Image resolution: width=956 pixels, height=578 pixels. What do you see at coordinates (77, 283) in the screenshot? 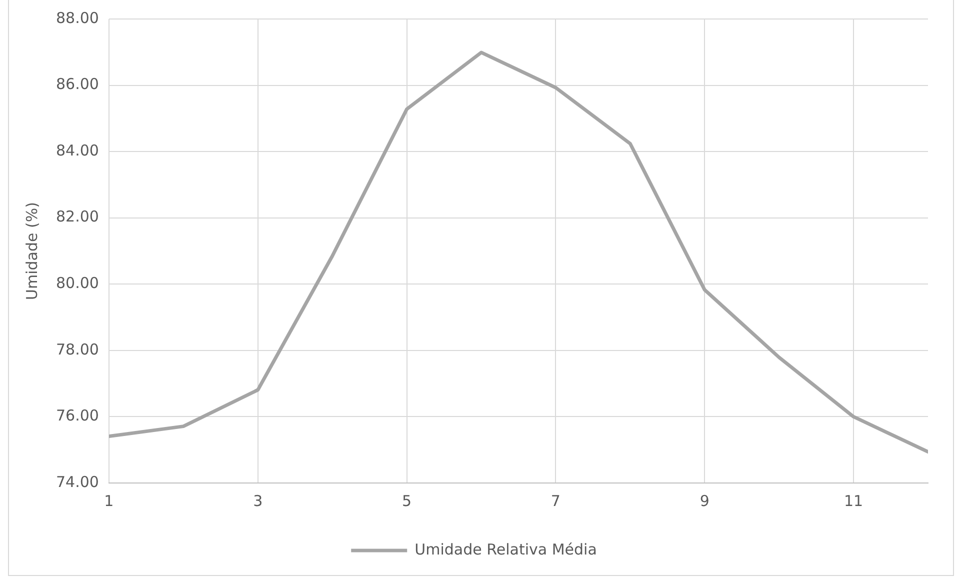
I see `y-tick-label: 80.00` at bounding box center [77, 283].